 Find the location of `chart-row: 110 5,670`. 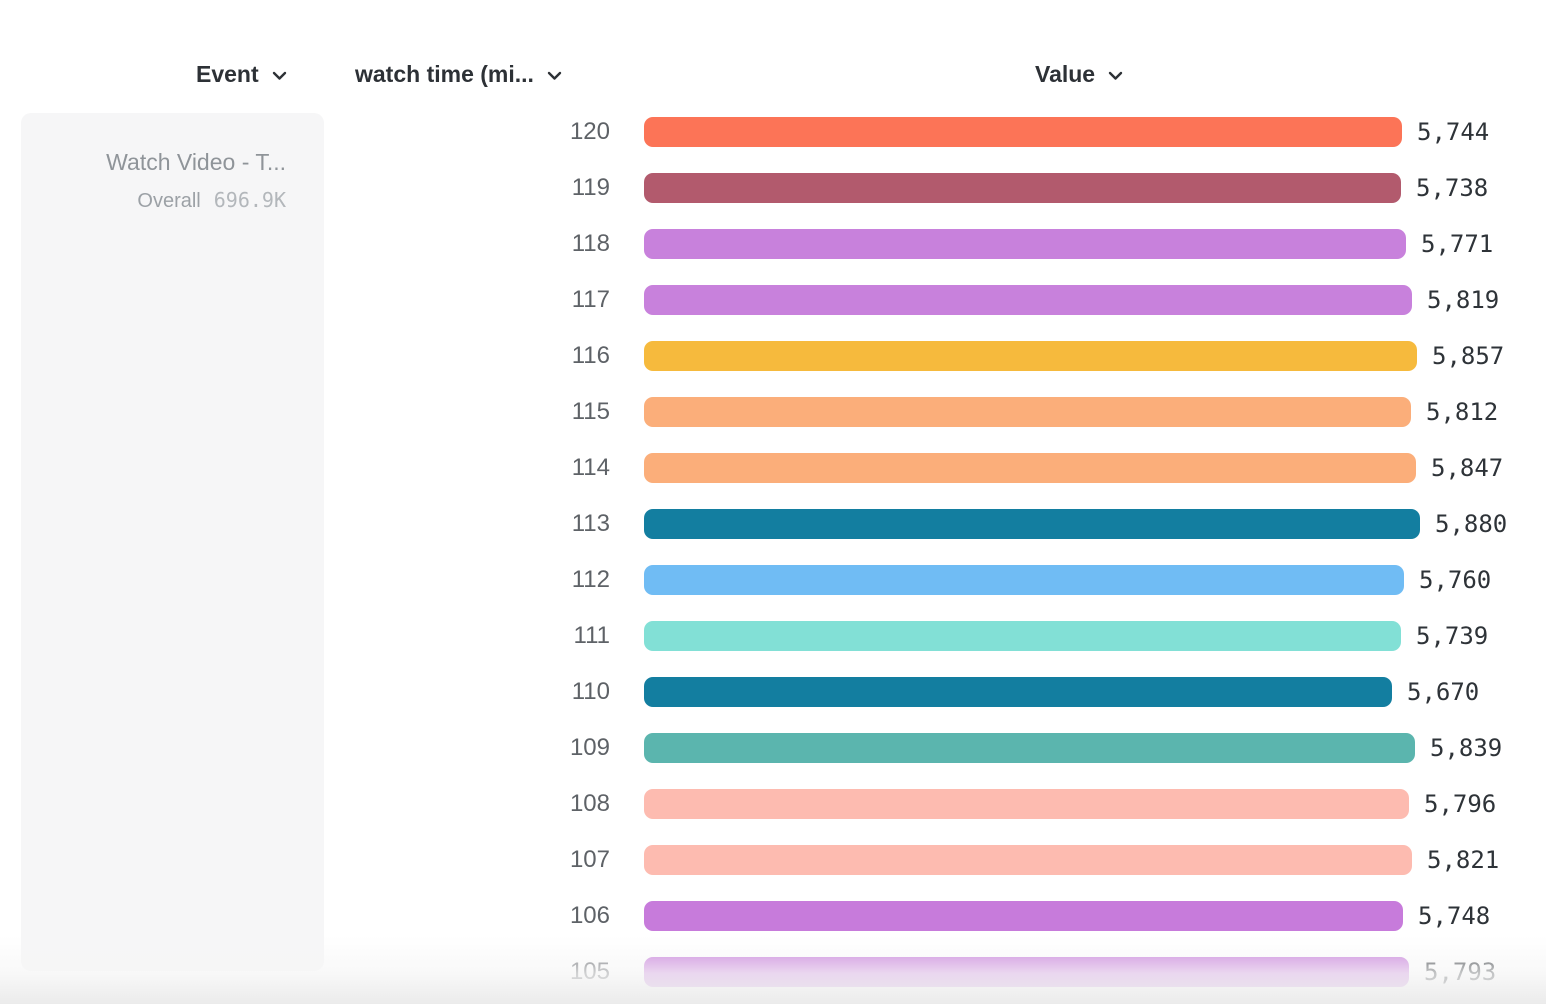

chart-row: 110 5,670 is located at coordinates (773, 692).